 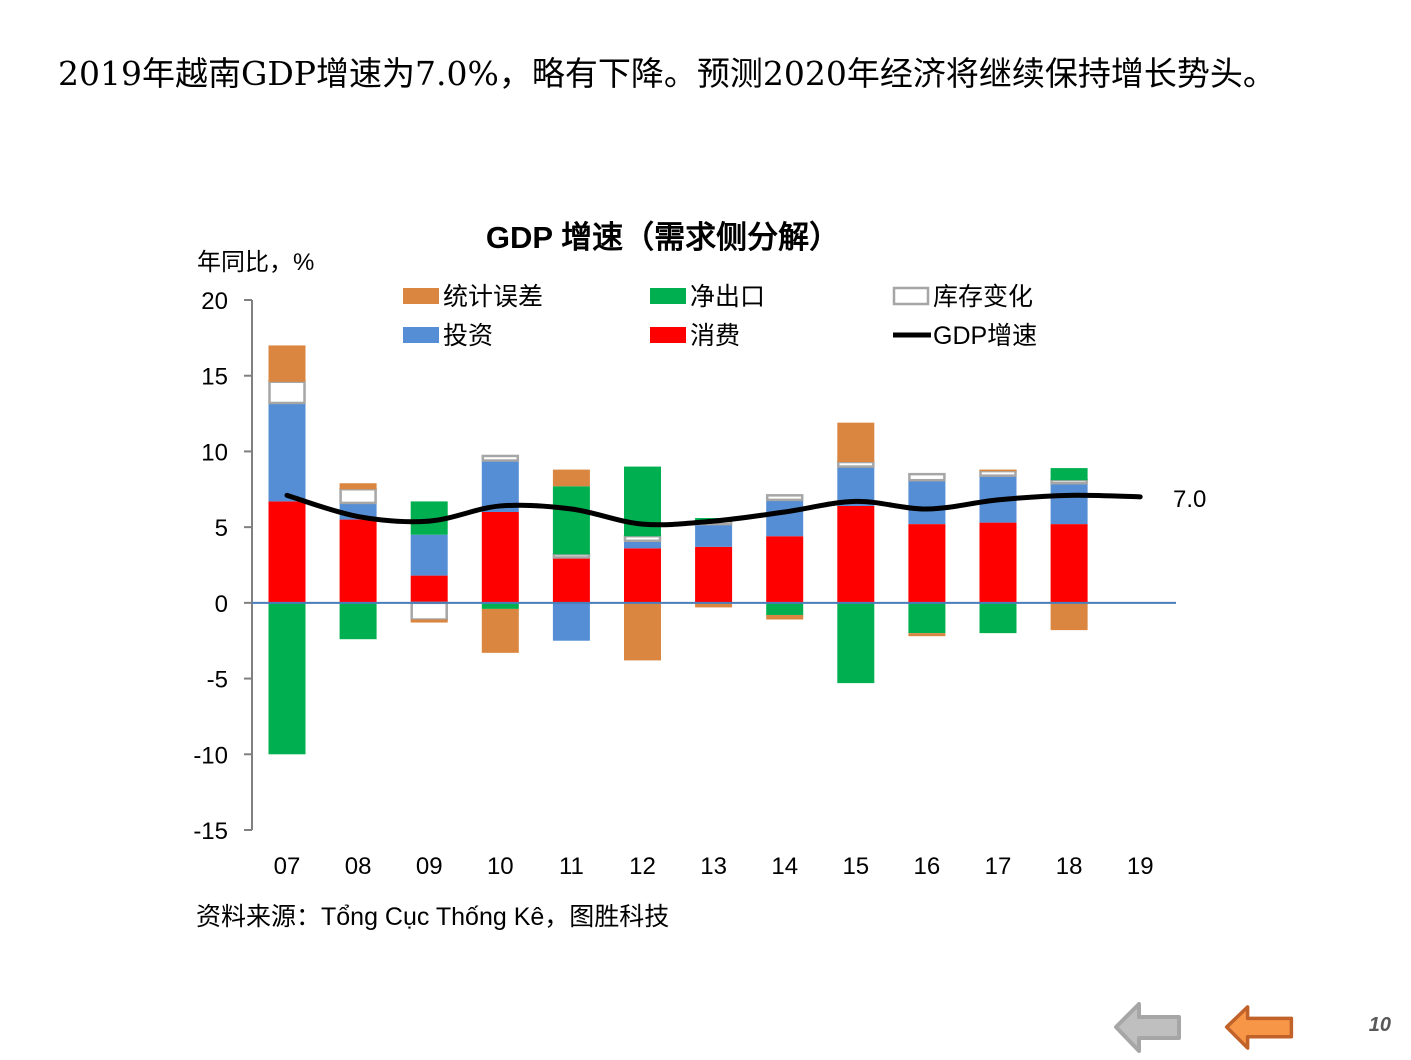 What do you see at coordinates (429, 866) in the screenshot?
I see `x-tick-label: 09` at bounding box center [429, 866].